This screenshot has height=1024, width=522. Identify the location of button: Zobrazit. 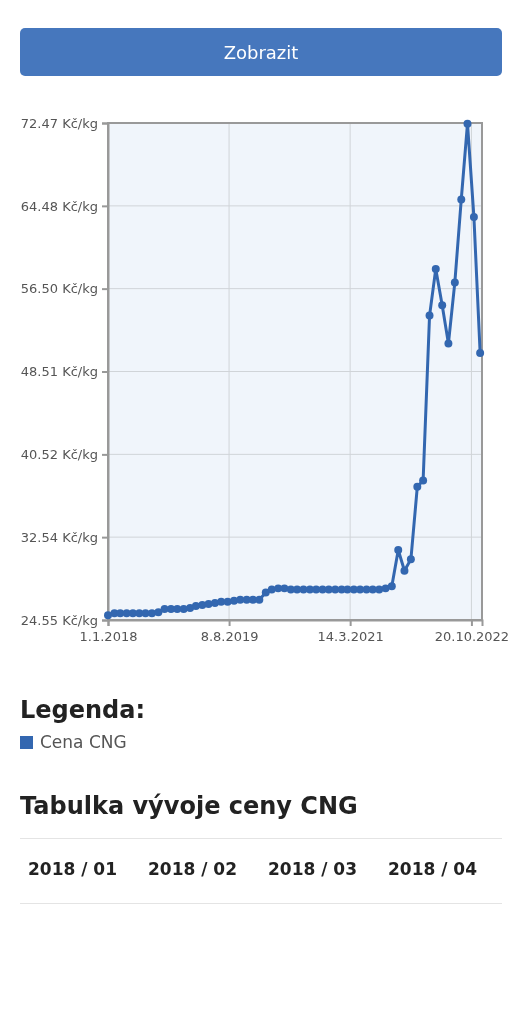
(261, 52).